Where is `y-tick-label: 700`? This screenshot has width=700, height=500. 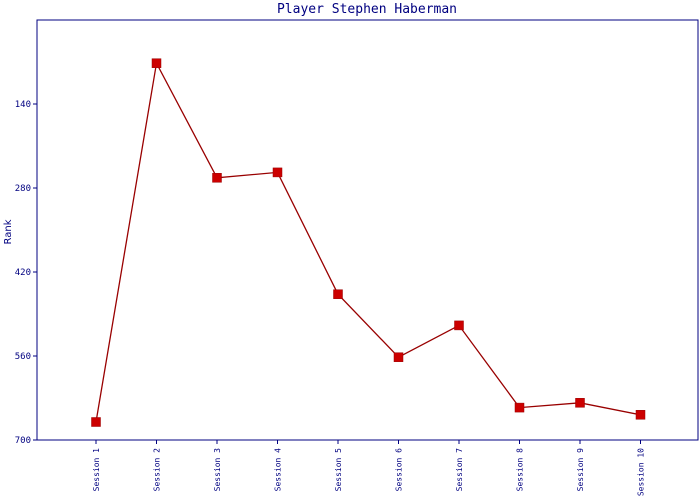 y-tick-label: 700 is located at coordinates (23, 441).